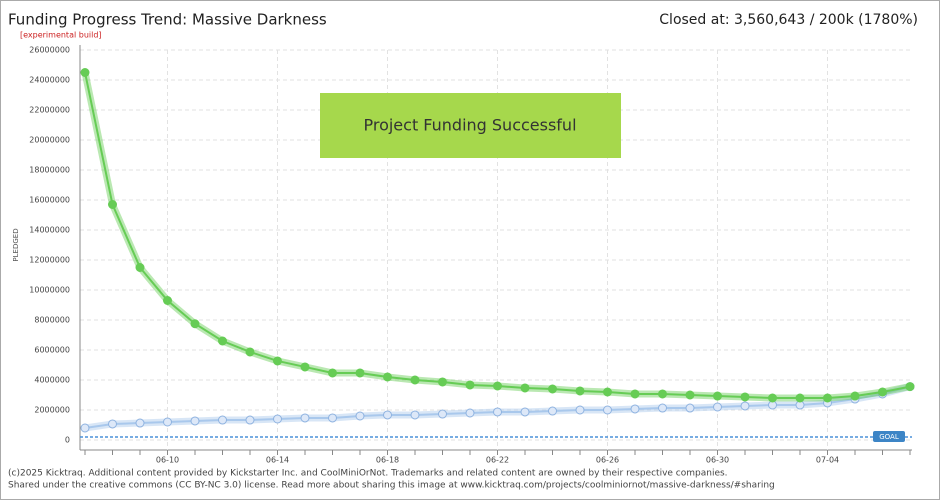 The width and height of the screenshot is (940, 500). Describe the element at coordinates (717, 460) in the screenshot. I see `x-tick-label: 06-30` at that location.